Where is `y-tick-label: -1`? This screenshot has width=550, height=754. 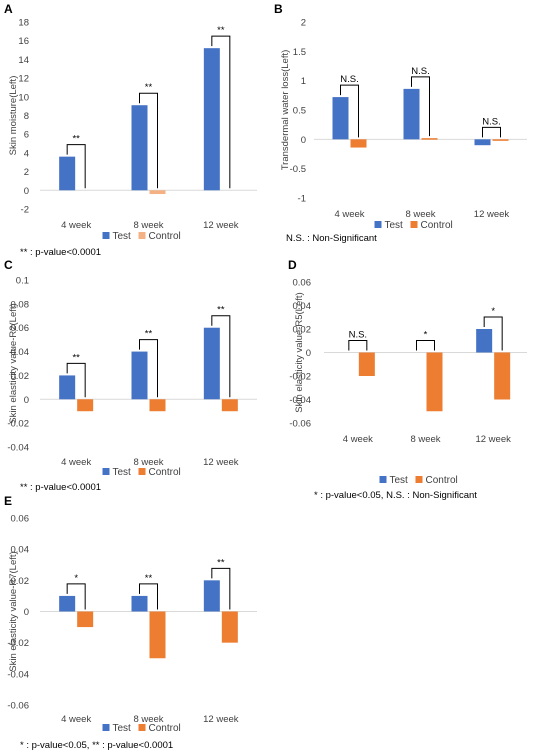
y-tick-label: -1 is located at coordinates (302, 199).